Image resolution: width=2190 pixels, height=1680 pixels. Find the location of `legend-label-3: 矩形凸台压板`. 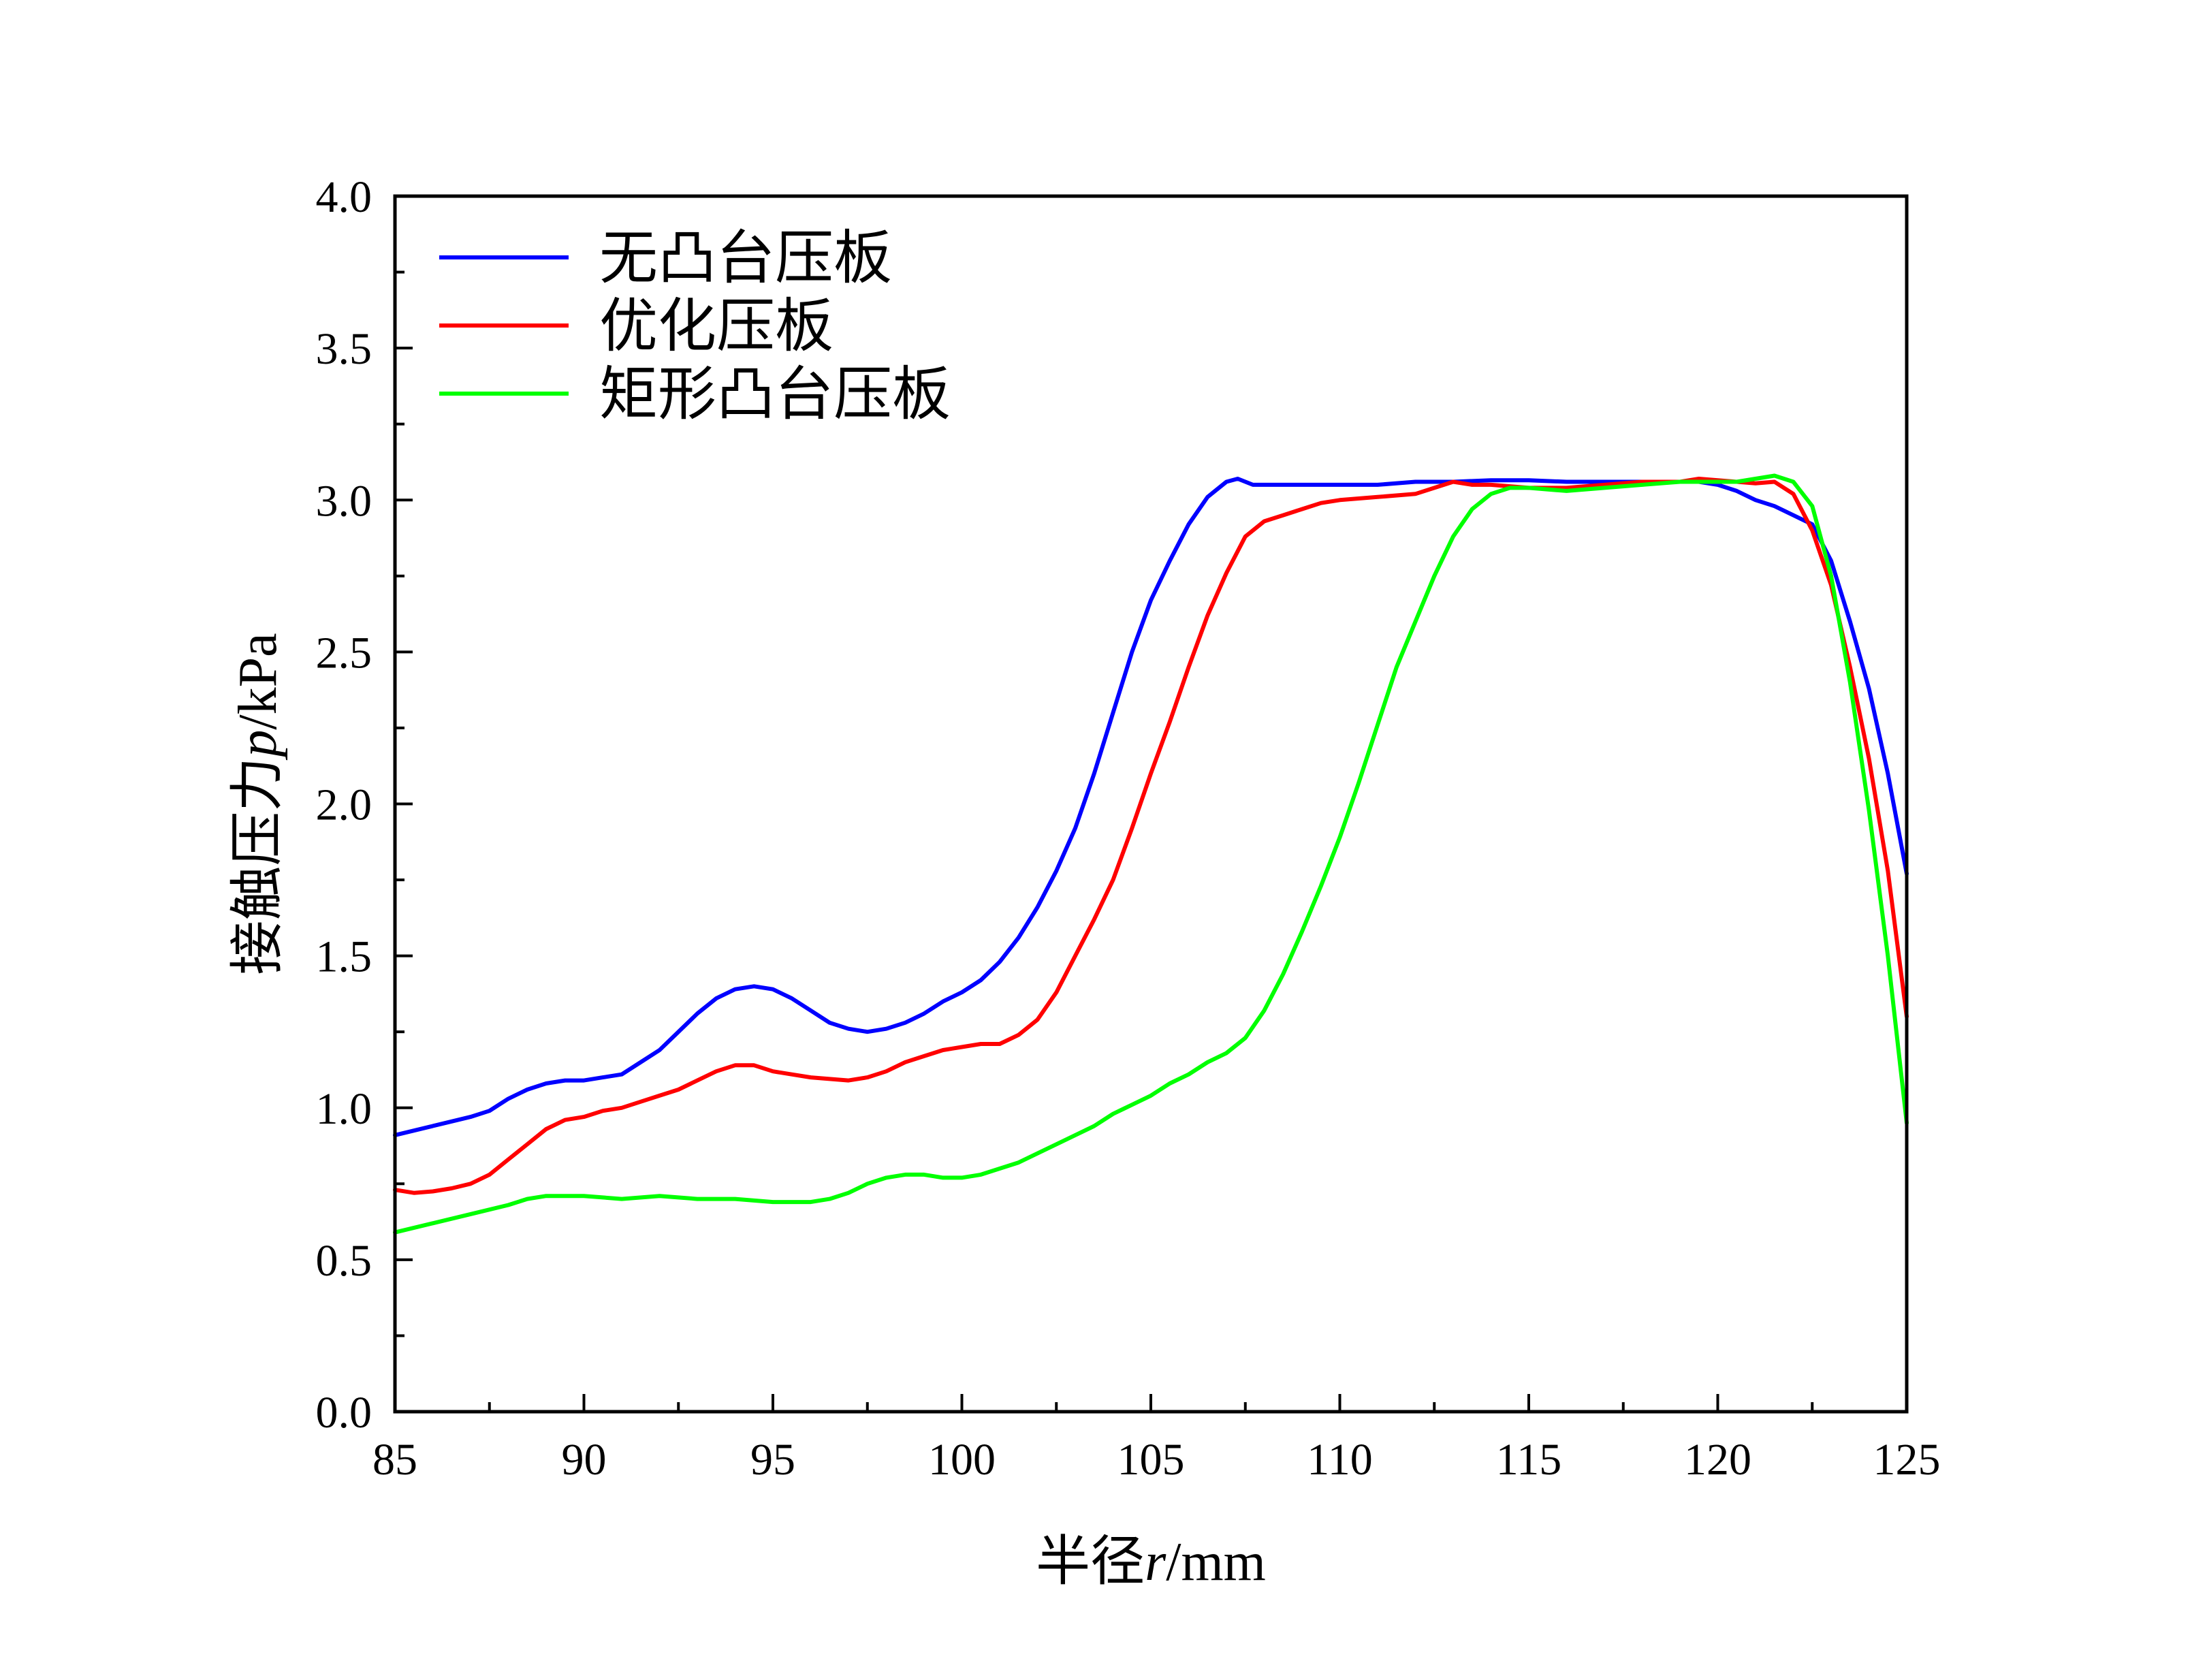

legend-label-3: 矩形凸台压板 is located at coordinates (775, 395).